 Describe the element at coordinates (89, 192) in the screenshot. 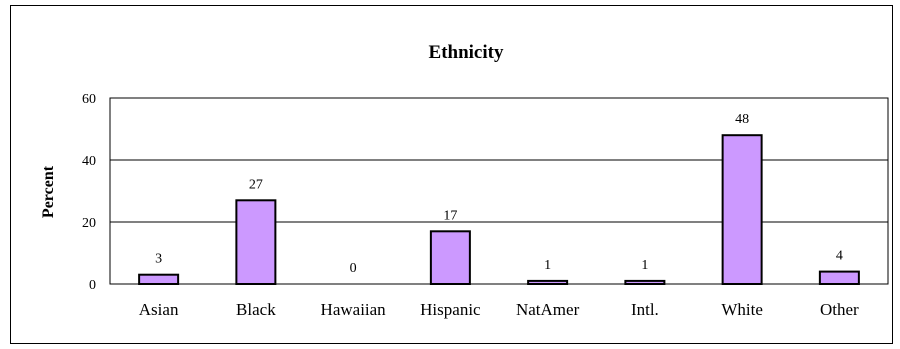

I see `y-tick-labels: 0 20 40 60` at that location.